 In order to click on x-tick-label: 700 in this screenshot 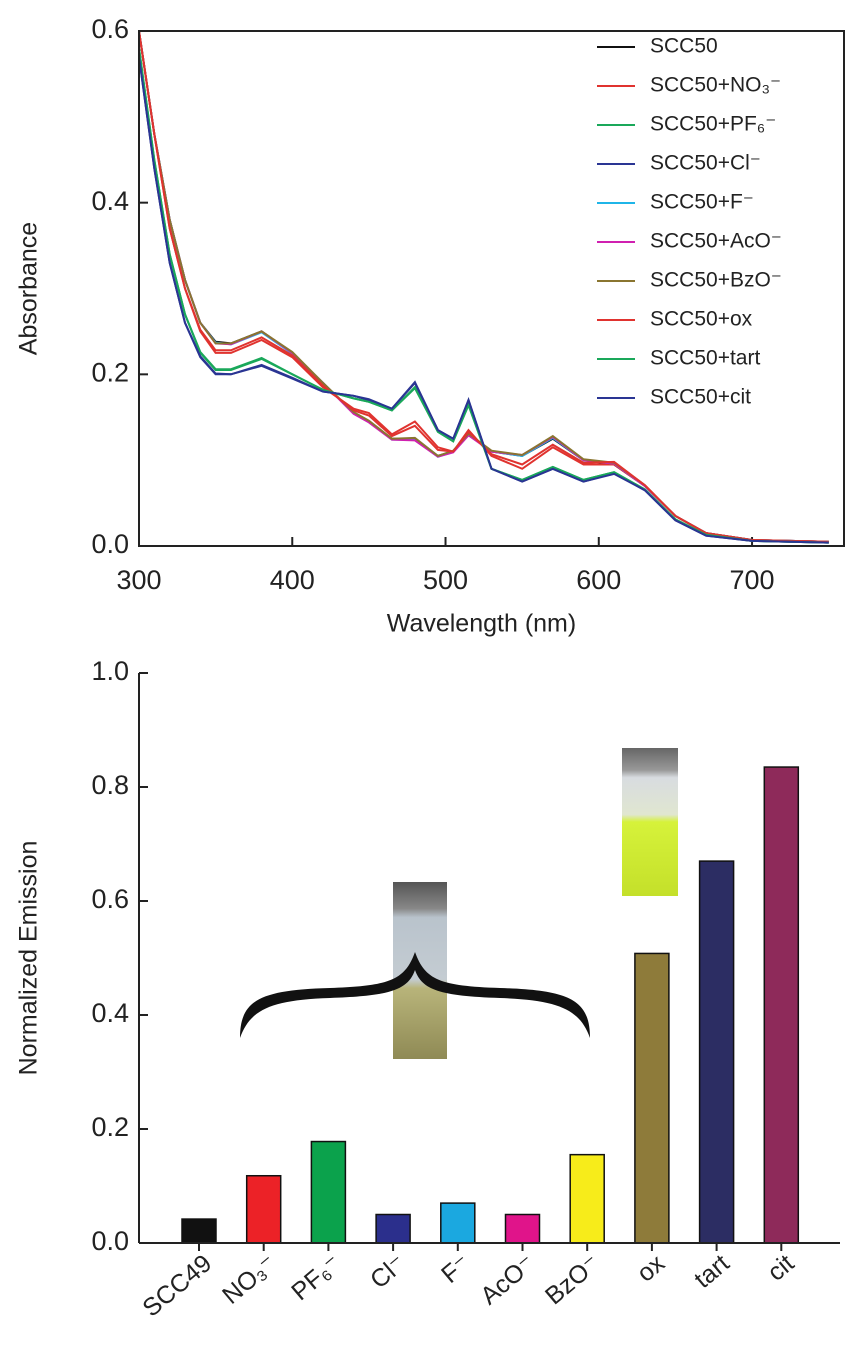, I will do `click(752, 580)`.